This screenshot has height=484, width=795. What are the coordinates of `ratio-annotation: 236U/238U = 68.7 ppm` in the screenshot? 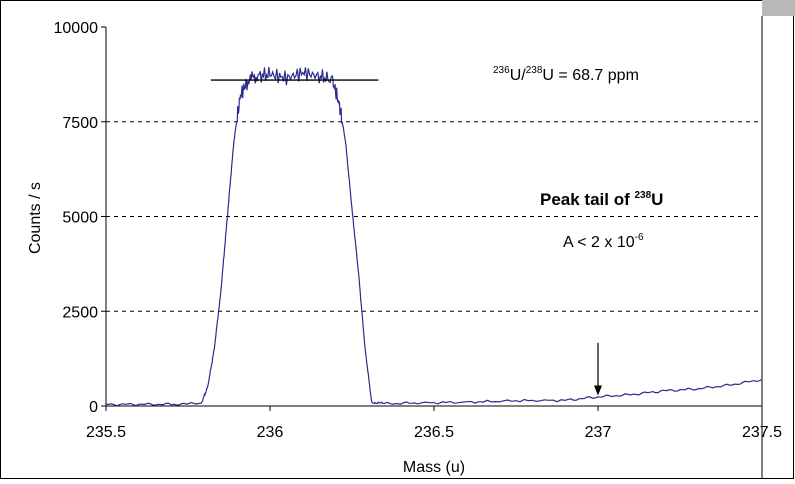 It's located at (566, 74).